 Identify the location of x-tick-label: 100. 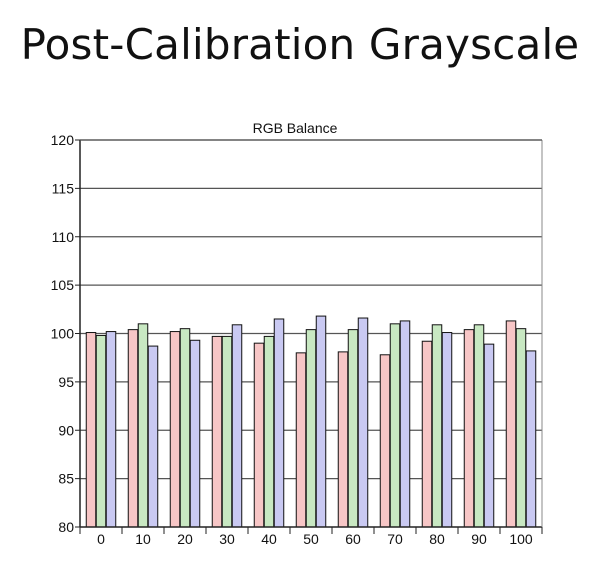
(521, 539).